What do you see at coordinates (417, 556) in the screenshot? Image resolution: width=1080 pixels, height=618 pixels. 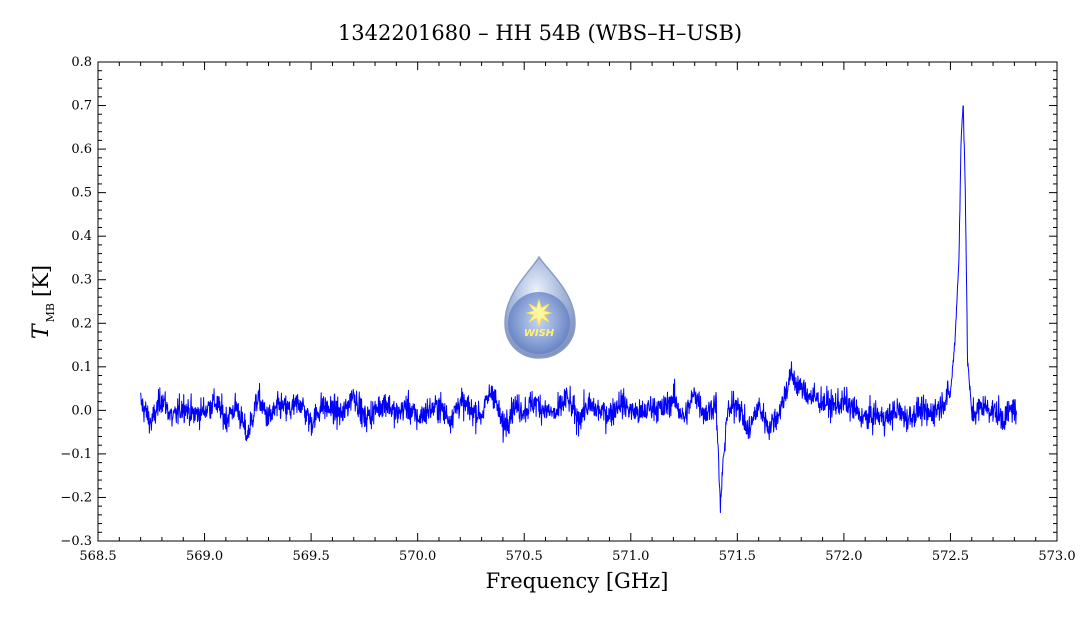 I see `x-tick-label: 570.0` at bounding box center [417, 556].